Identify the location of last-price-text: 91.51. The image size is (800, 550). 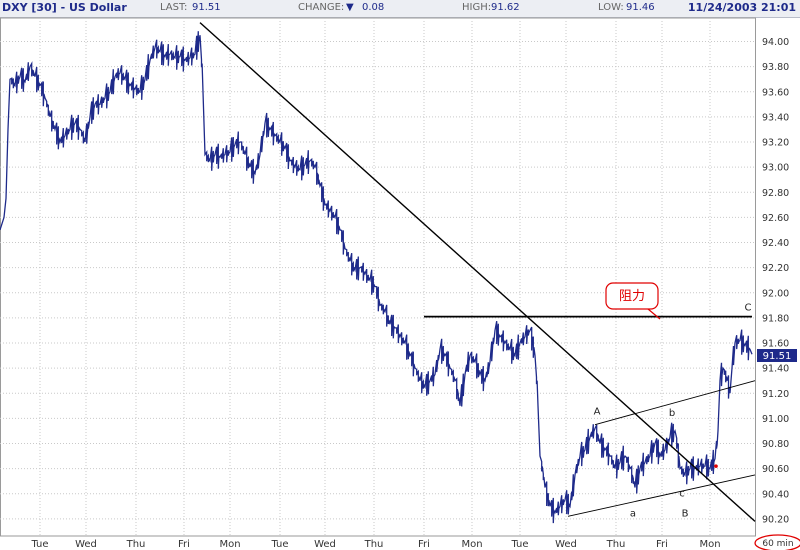
(777, 356).